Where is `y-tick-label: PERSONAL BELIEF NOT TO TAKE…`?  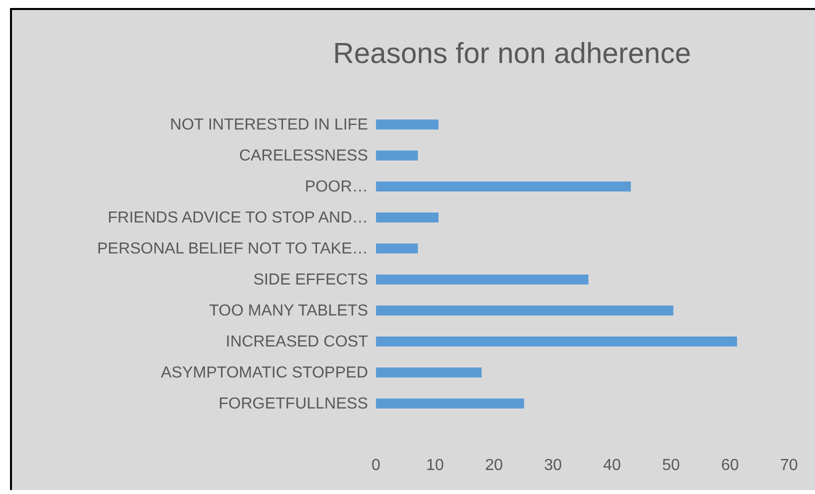 y-tick-label: PERSONAL BELIEF NOT TO TAKE… is located at coordinates (232, 249).